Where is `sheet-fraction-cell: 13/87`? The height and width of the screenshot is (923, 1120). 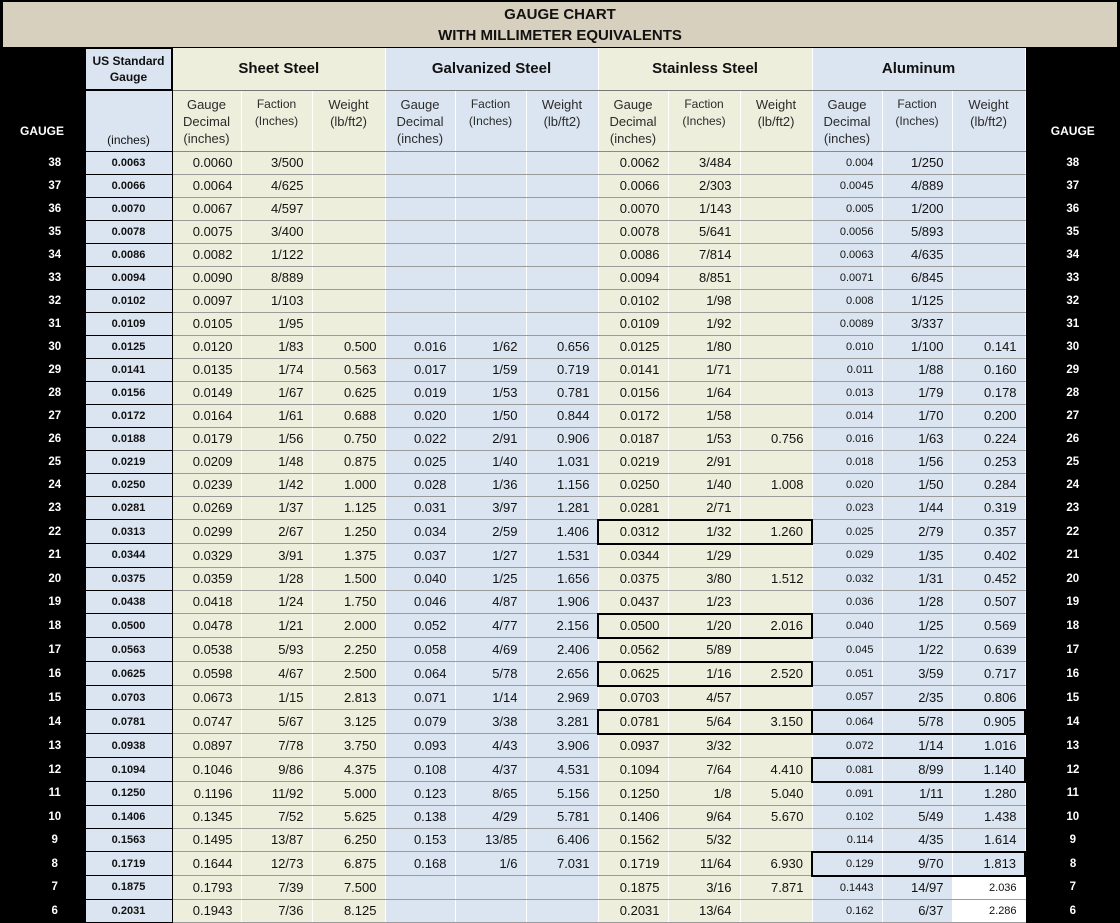
sheet-fraction-cell: 13/87 is located at coordinates (276, 840).